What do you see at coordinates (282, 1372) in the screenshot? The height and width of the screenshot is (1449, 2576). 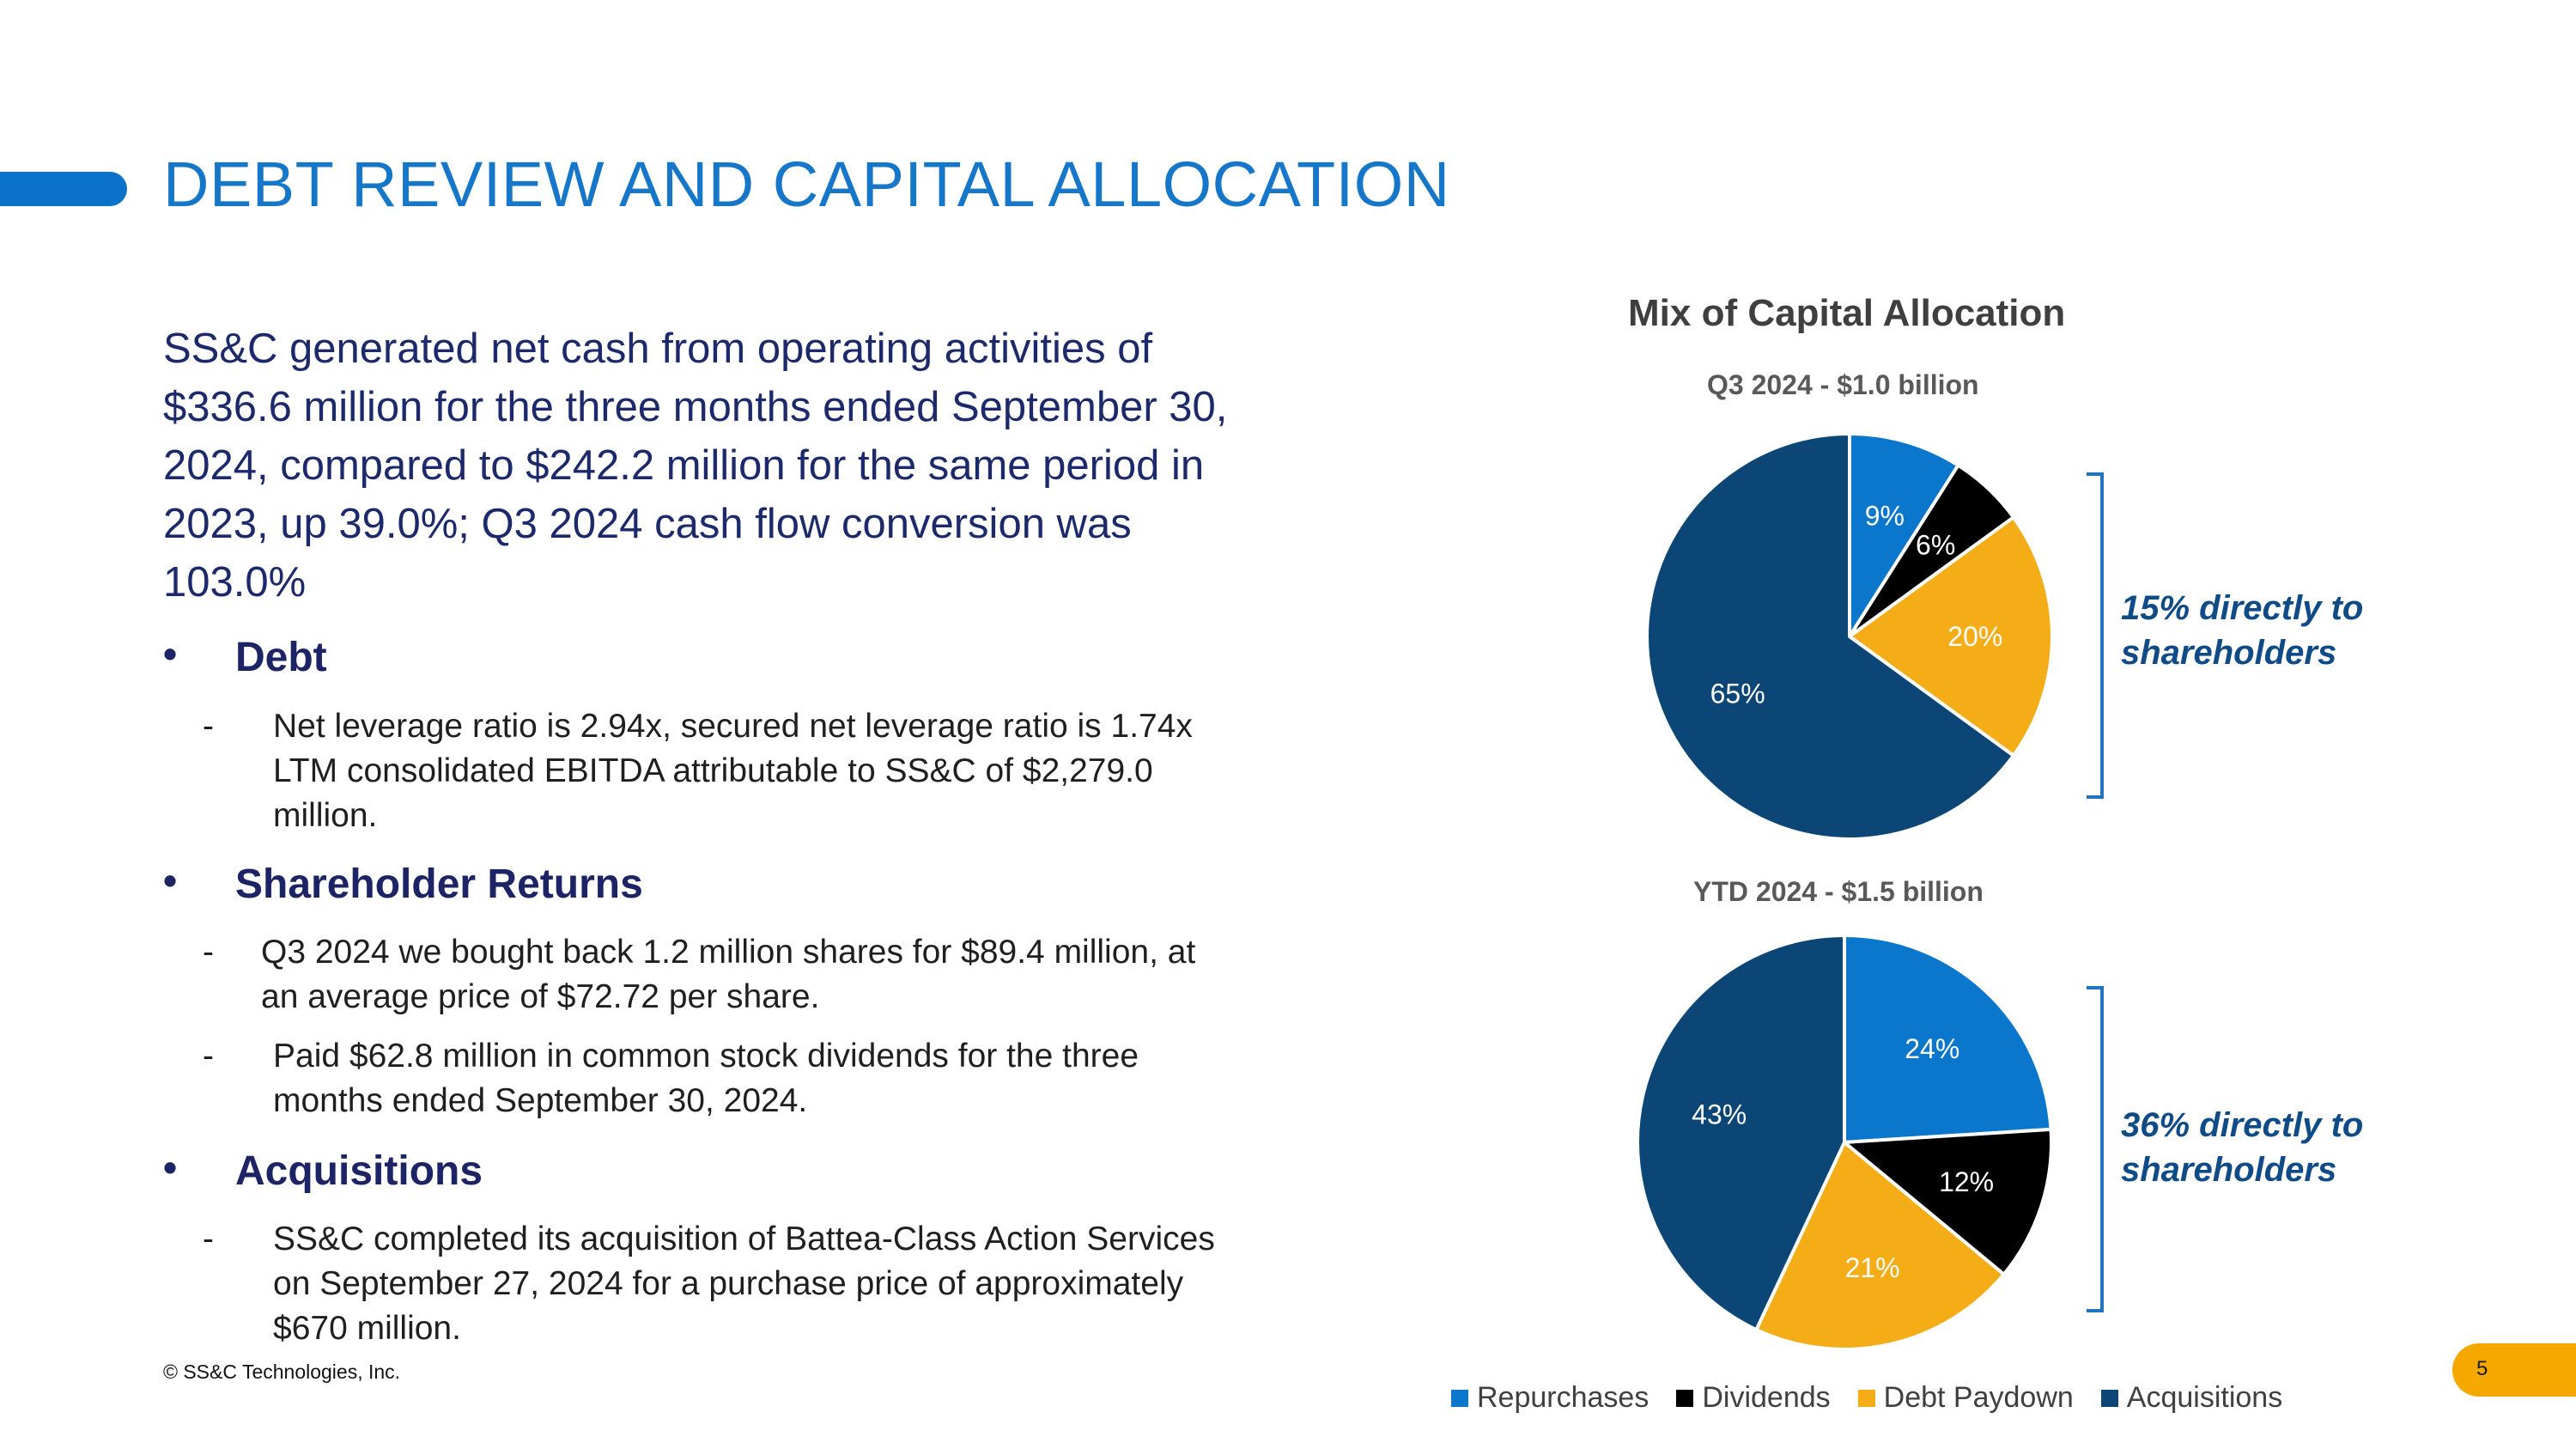 I see `copyright-footer: © SS&C Technologies, Inc.` at bounding box center [282, 1372].